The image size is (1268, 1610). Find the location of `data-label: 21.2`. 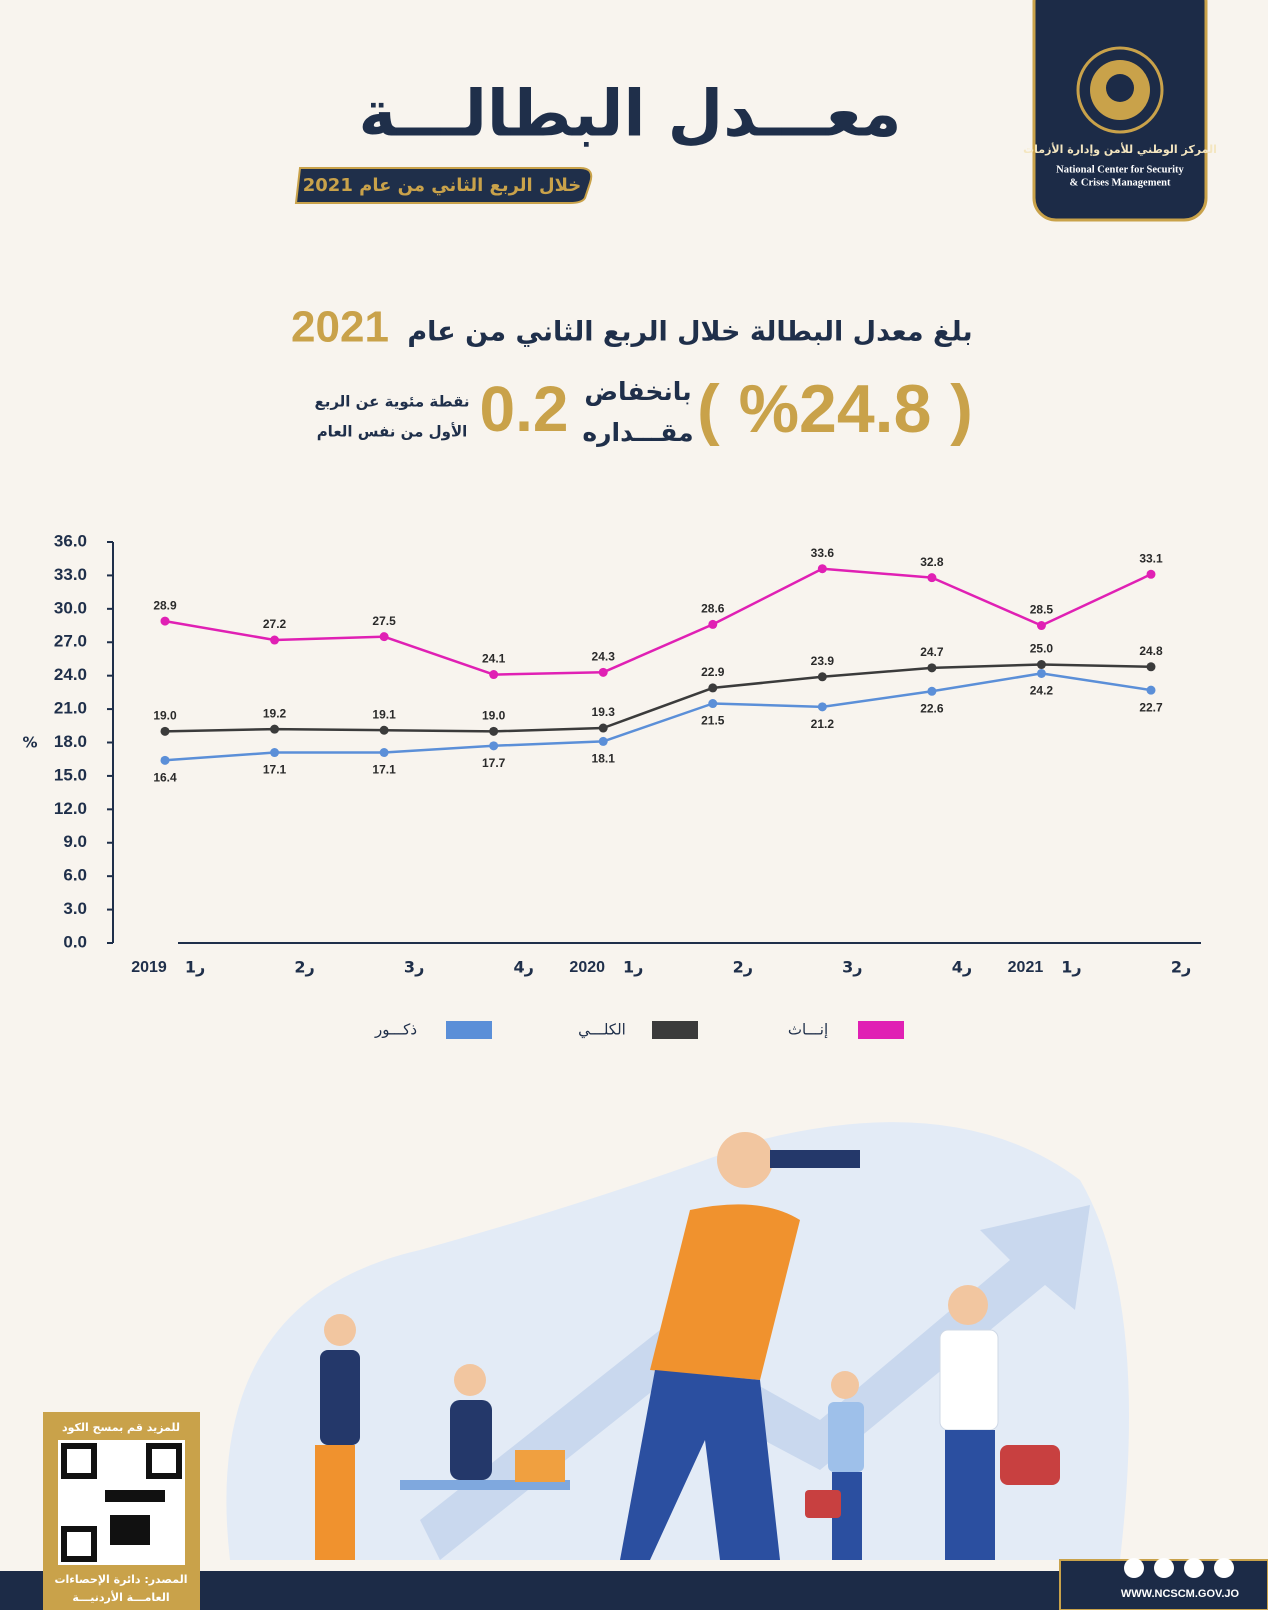

data-label: 21.2 is located at coordinates (823, 724).